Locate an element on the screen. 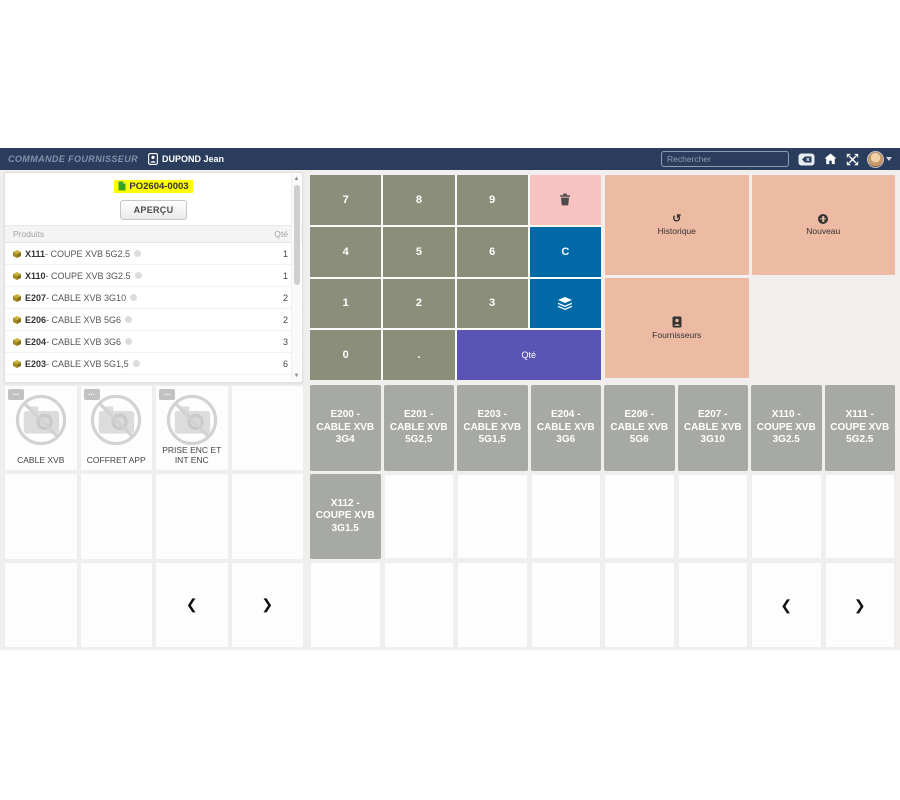  order-line: E206 - CABLE XVB 5G6 2 is located at coordinates (153, 320).